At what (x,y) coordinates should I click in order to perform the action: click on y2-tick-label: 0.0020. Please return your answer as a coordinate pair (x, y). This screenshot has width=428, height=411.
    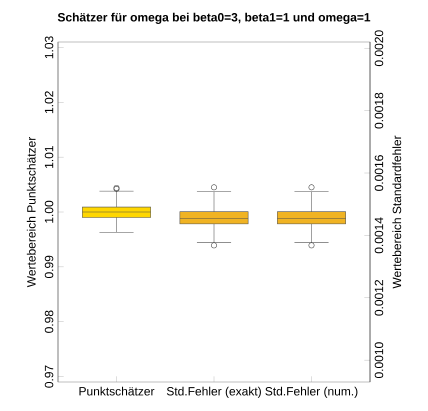
    Looking at the image, I should click on (379, 48).